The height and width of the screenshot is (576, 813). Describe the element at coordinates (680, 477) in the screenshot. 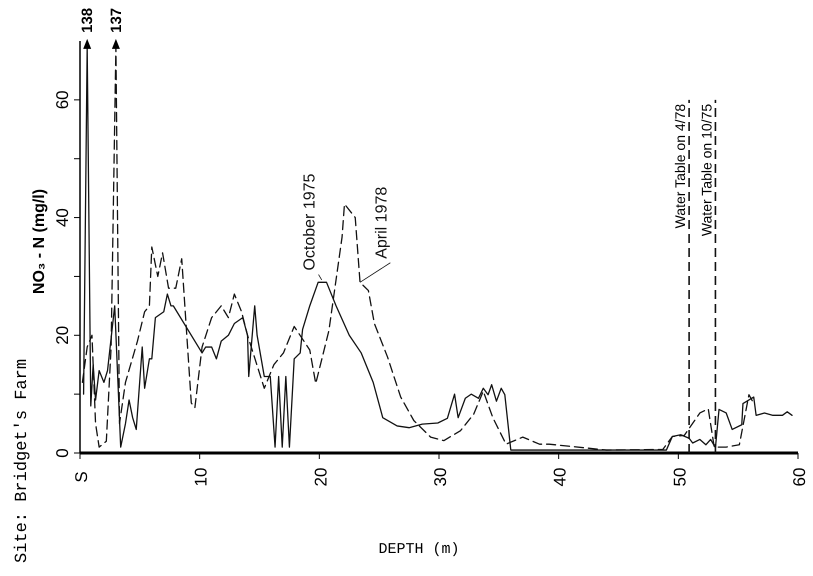

I see `x-tick-label: 50` at that location.